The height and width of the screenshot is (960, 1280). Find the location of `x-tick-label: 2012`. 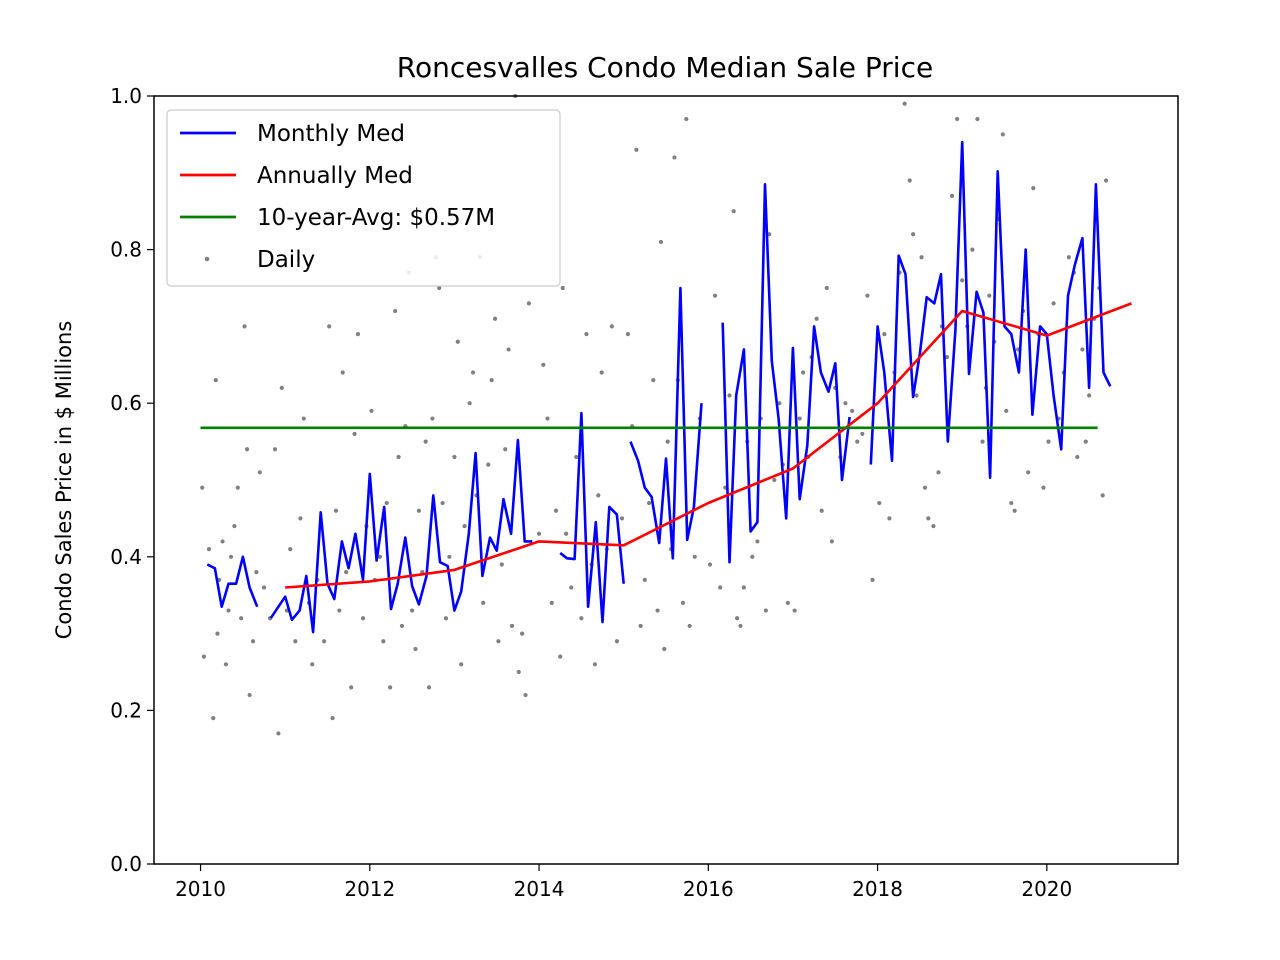

x-tick-label: 2012 is located at coordinates (369, 889).